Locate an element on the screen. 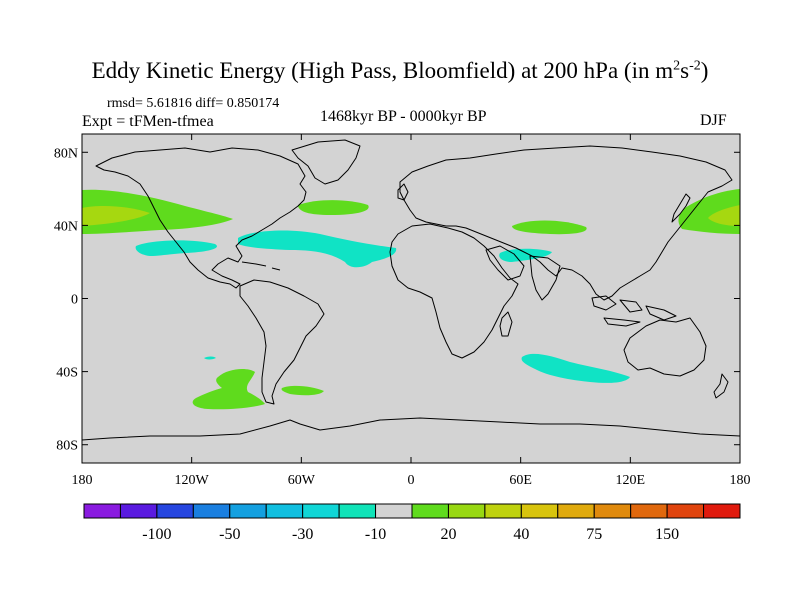 Image resolution: width=800 pixels, height=600 pixels. coast-greenland is located at coordinates (326, 162).